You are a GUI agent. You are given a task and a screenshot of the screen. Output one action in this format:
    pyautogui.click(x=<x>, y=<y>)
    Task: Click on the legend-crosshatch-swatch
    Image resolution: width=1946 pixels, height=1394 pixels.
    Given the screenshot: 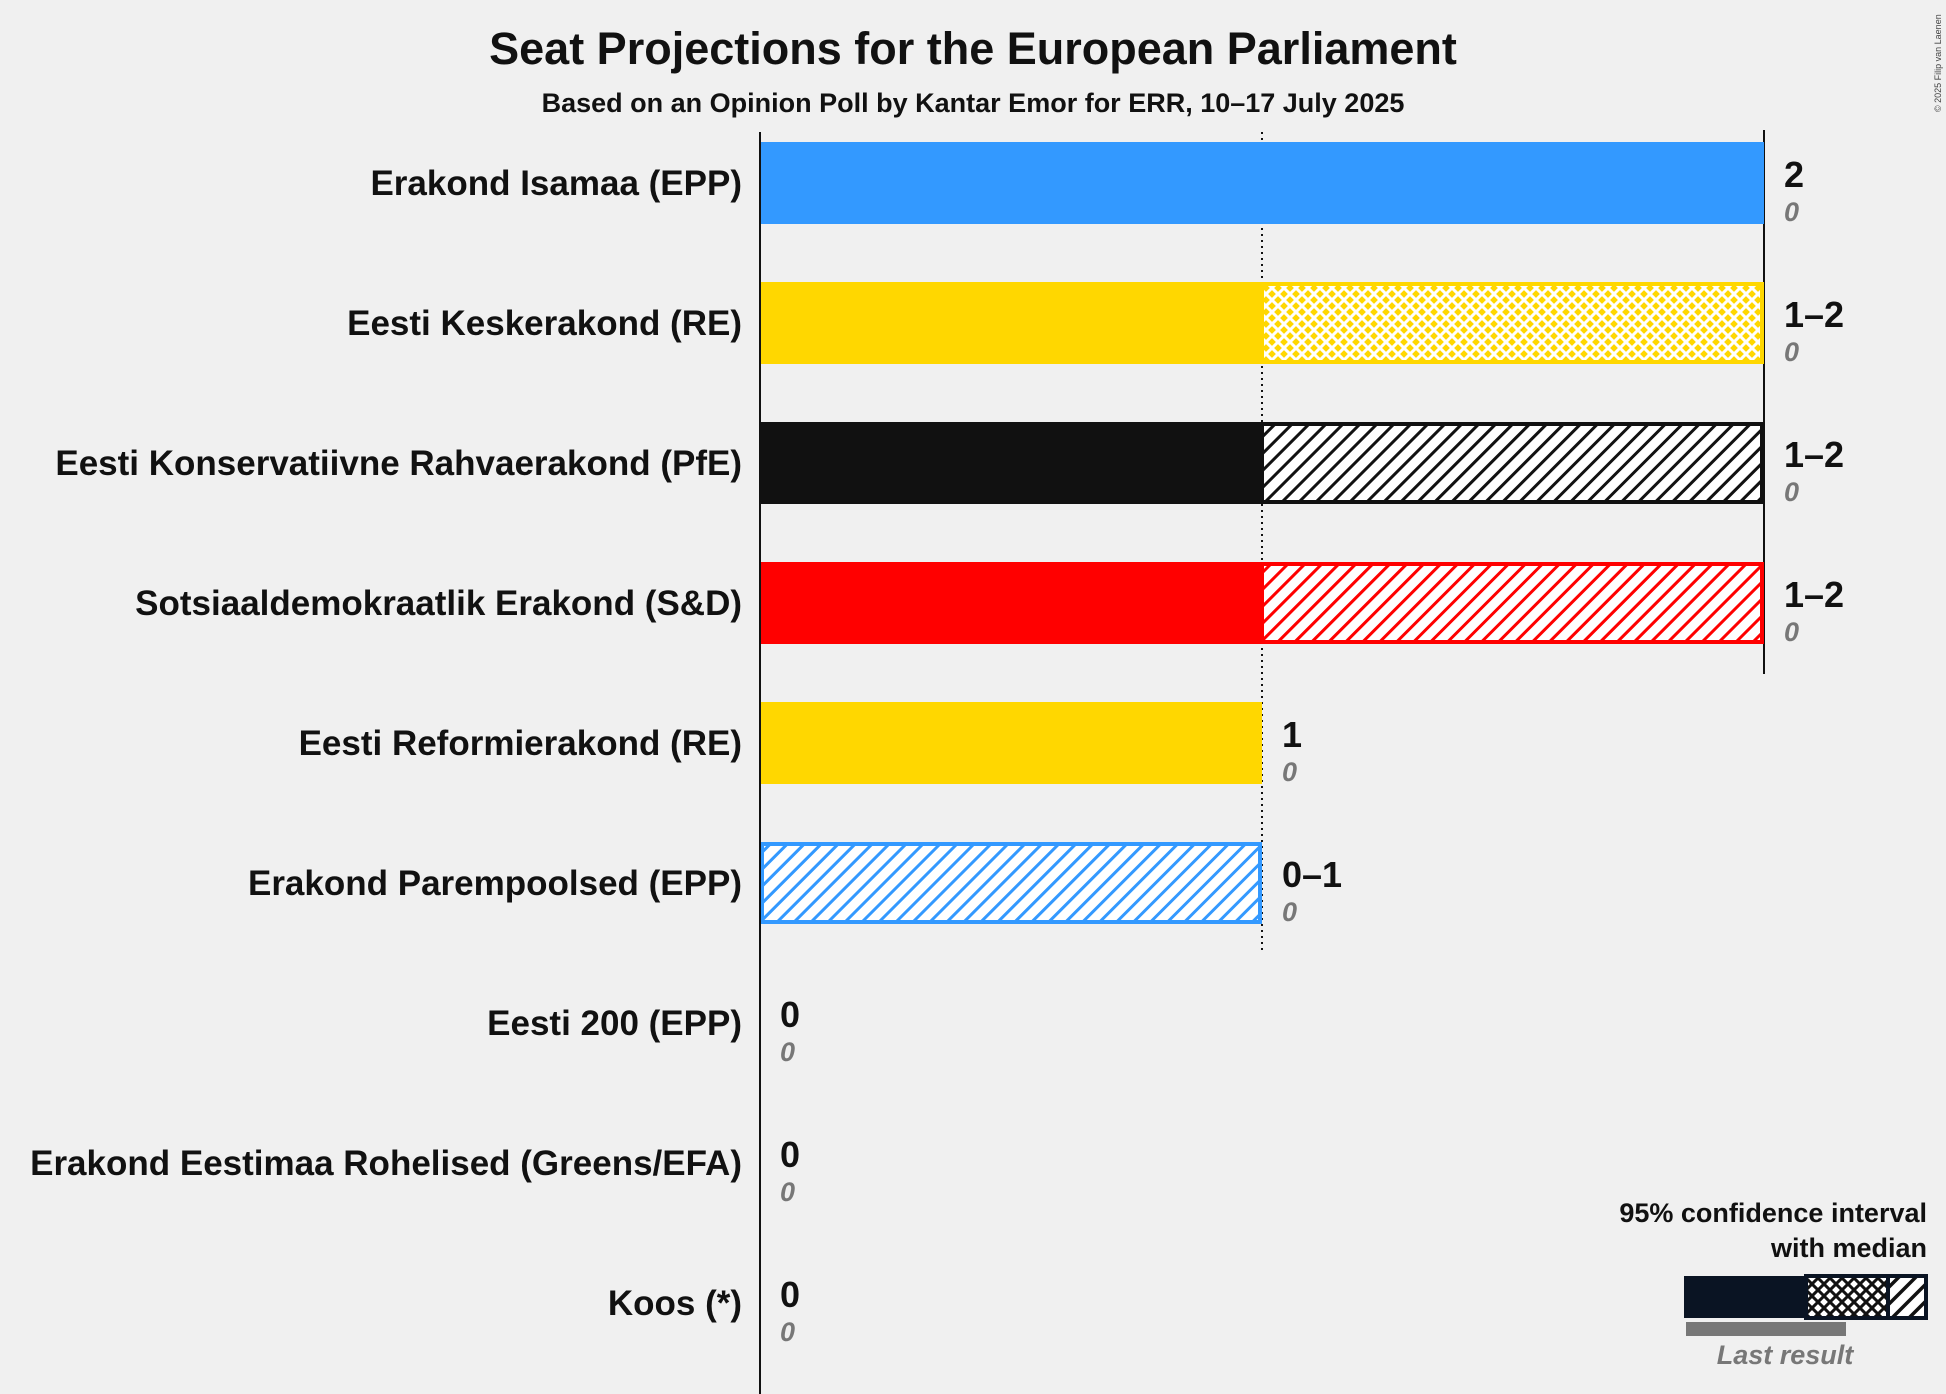 What is the action you would take?
    pyautogui.click(x=1847, y=1297)
    